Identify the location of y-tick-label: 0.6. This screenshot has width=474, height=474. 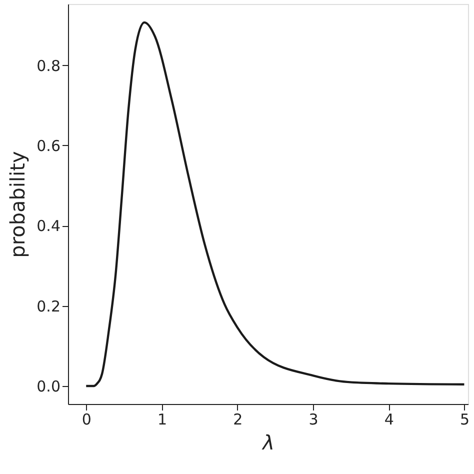
(48, 145).